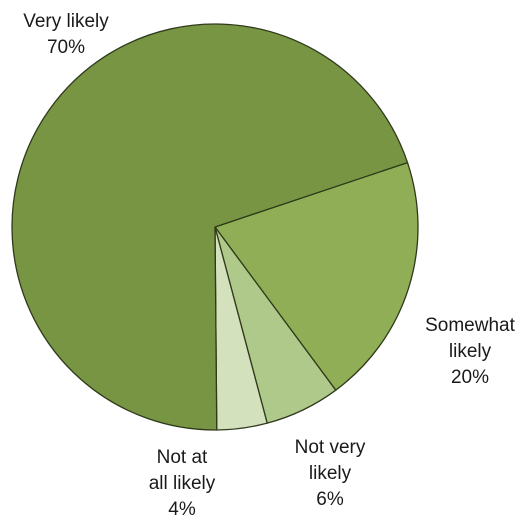 Image resolution: width=528 pixels, height=529 pixels. I want to click on category-label-not-very-likely: likely, so click(330, 473).